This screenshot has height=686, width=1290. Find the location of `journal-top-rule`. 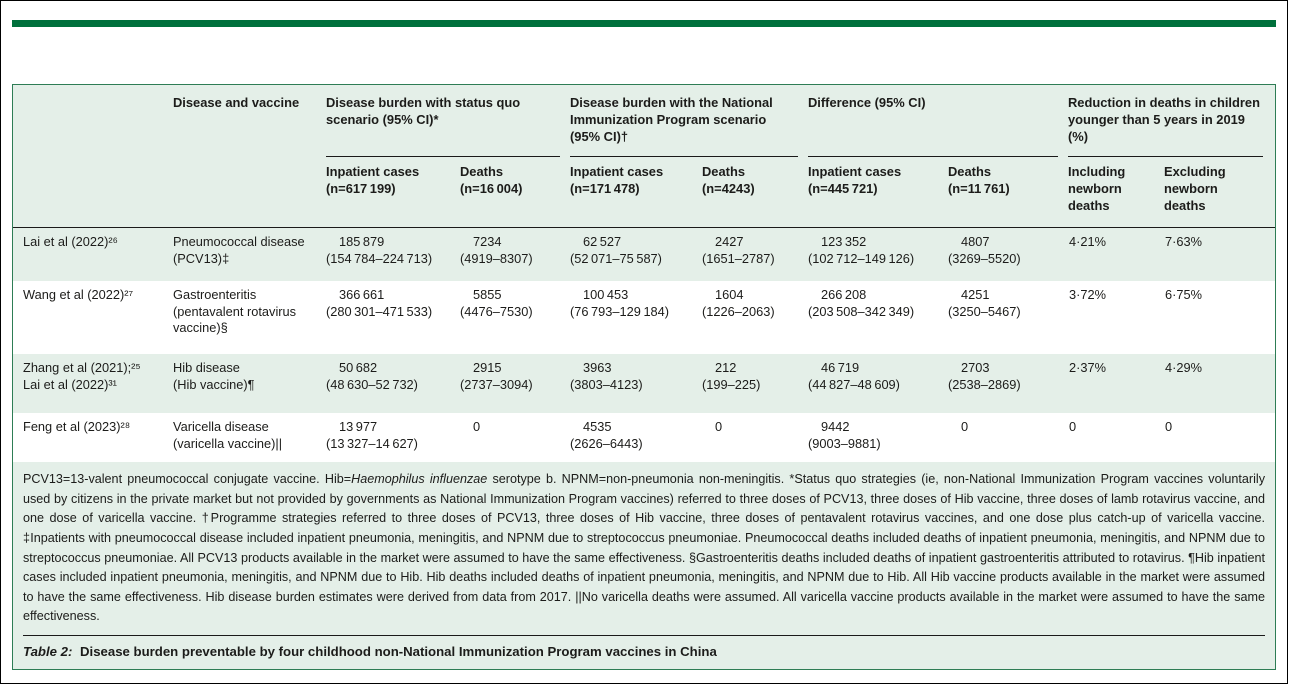

journal-top-rule is located at coordinates (644, 23).